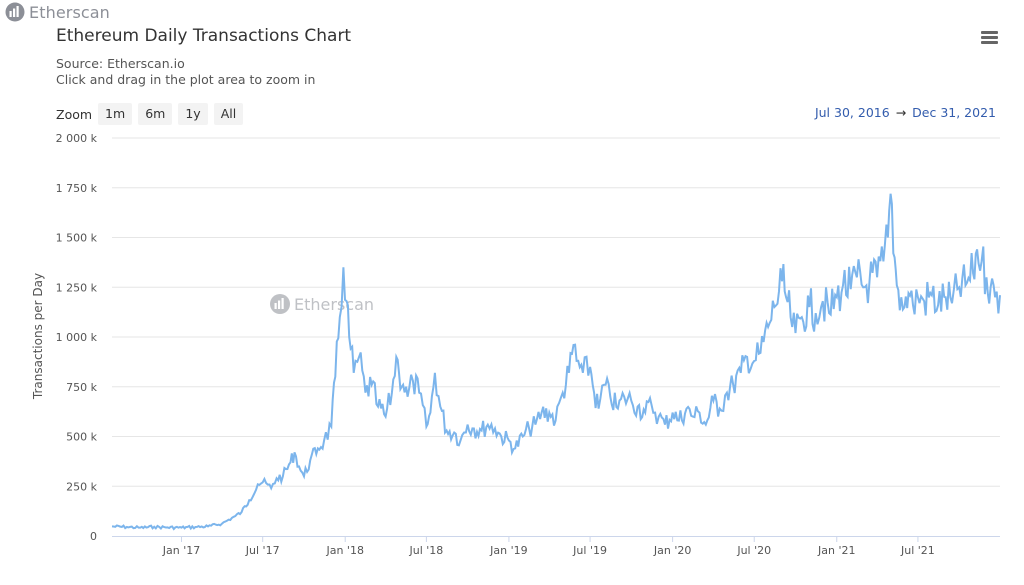  Describe the element at coordinates (77, 287) in the screenshot. I see `y-tick-label: 1 250 k` at that location.